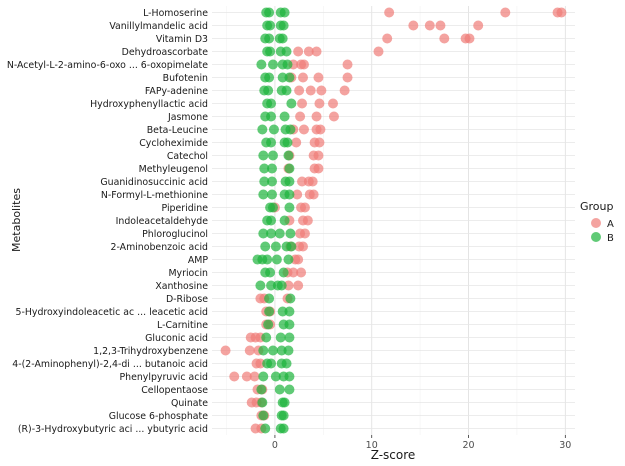  Describe the element at coordinates (468, 445) in the screenshot. I see `x-tick-label: 20` at that location.